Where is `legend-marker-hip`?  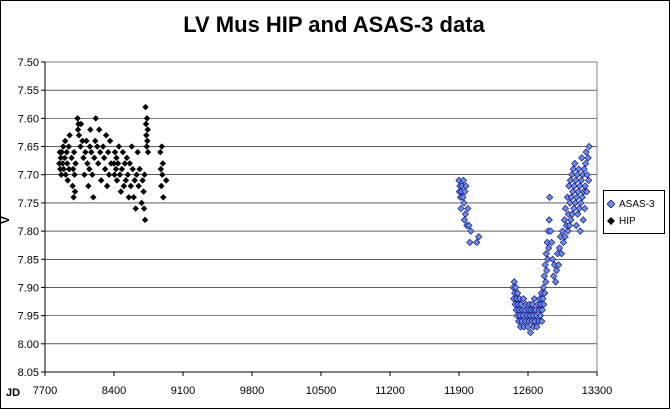 legend-marker-hip is located at coordinates (611, 221).